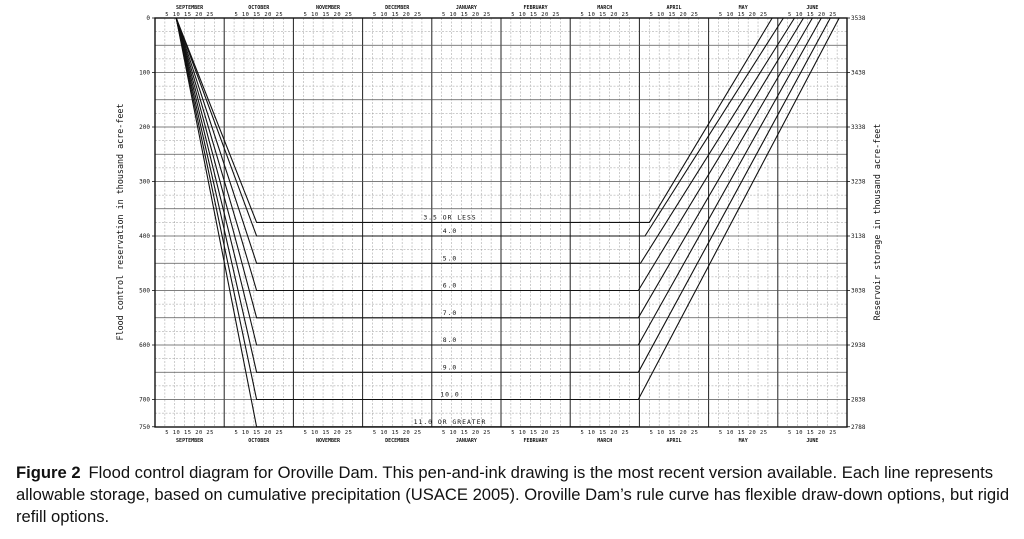 The height and width of the screenshot is (539, 1024). I want to click on month-label-top: MARCH, so click(604, 8).